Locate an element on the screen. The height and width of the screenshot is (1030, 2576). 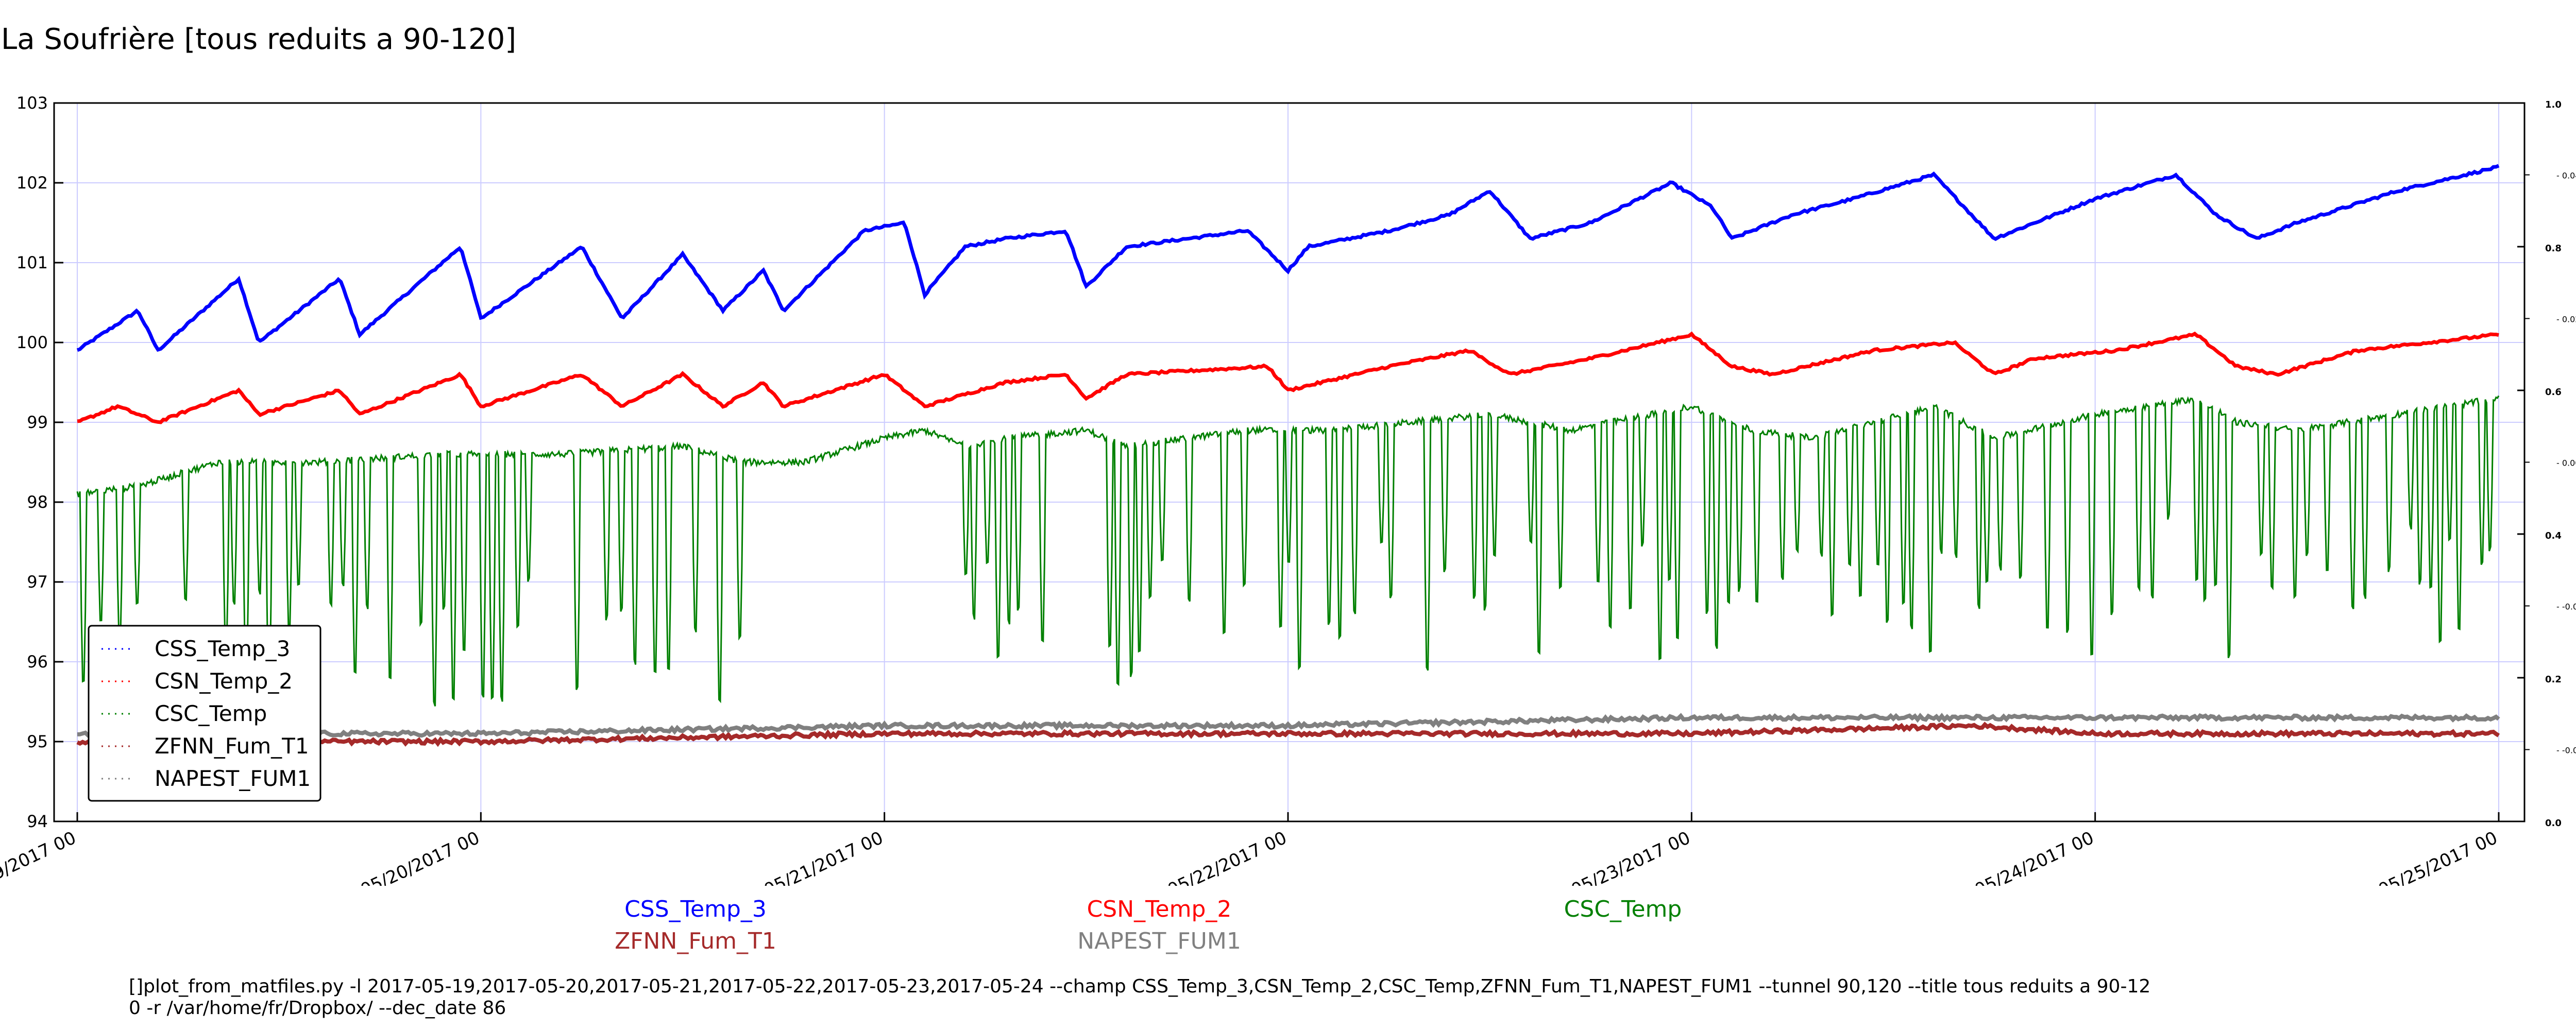
y-tick-label: 96 is located at coordinates (37, 662).